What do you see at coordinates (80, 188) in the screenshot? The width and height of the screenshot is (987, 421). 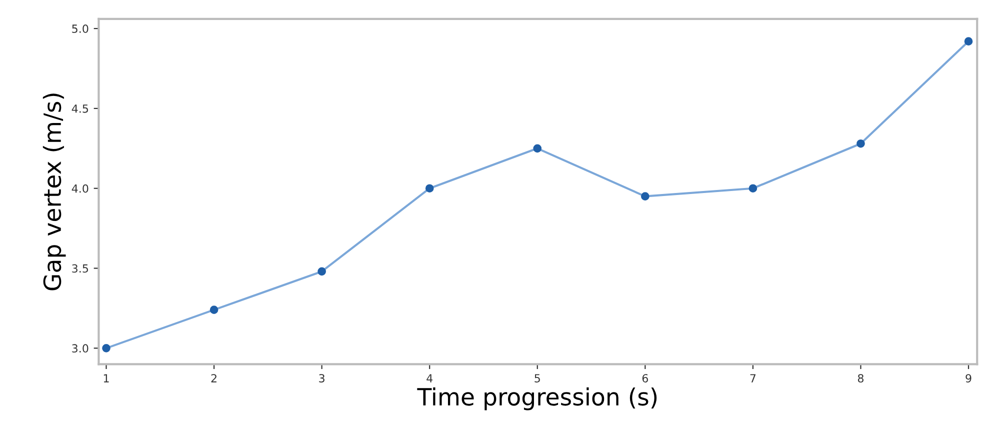 I see `y-tick-label: 4.0` at bounding box center [80, 188].